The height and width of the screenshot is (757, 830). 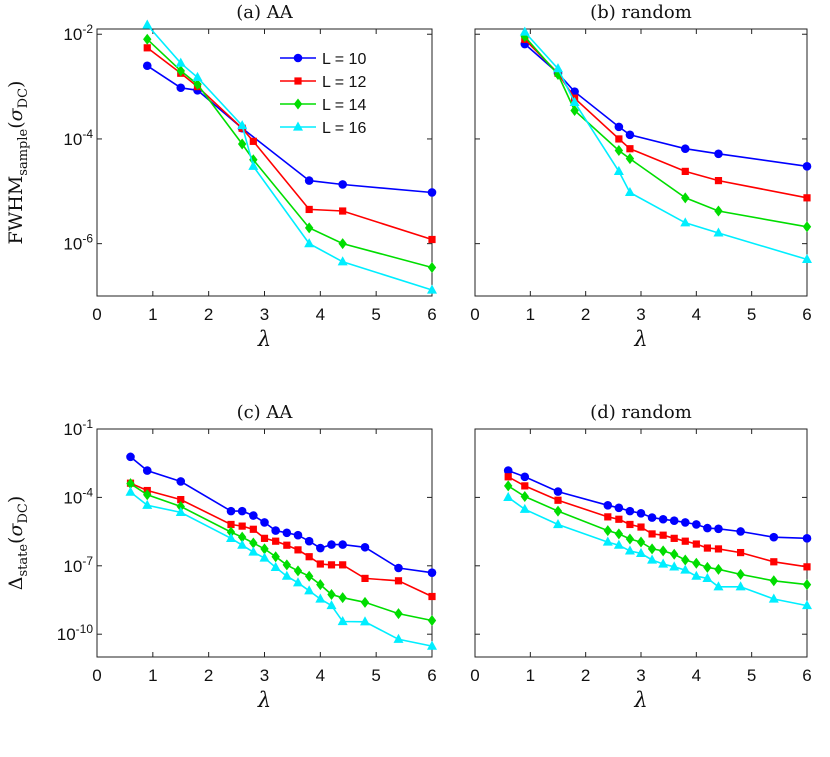 What do you see at coordinates (344, 82) in the screenshot?
I see `legend-label: L = 12` at bounding box center [344, 82].